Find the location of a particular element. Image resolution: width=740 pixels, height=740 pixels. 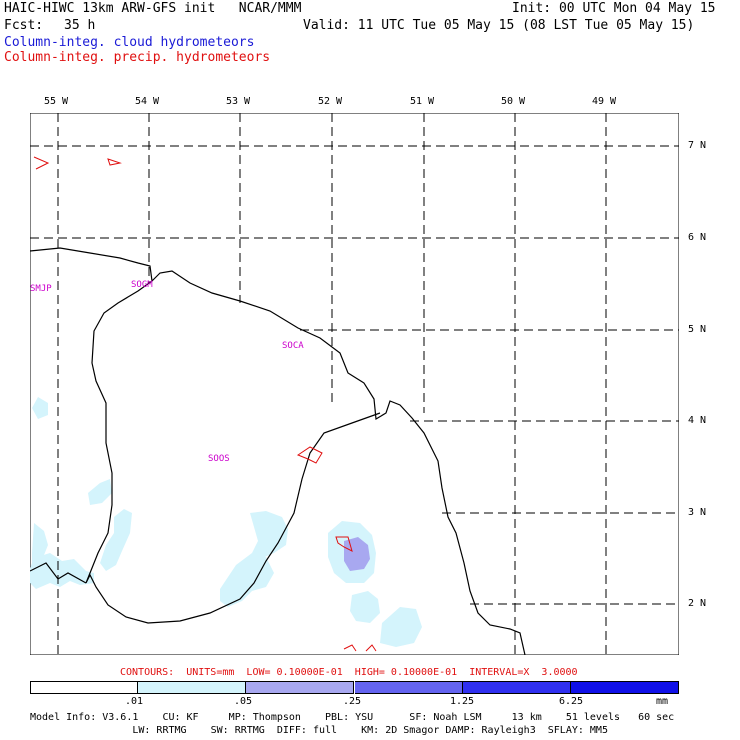

station-label: SMJP is located at coordinates (41, 289).